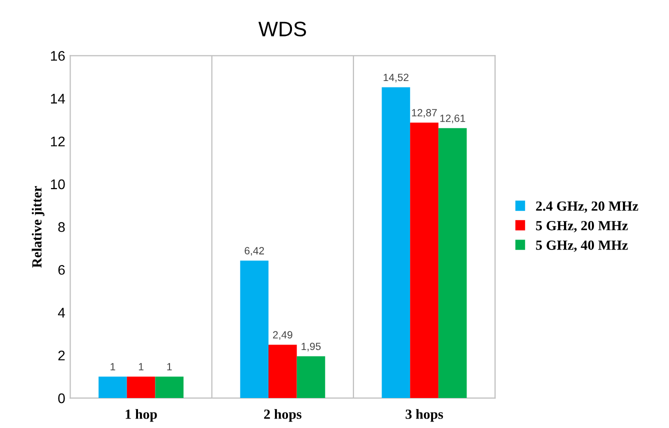 The width and height of the screenshot is (669, 428). Describe the element at coordinates (61, 269) in the screenshot. I see `y-tick-label: 6` at that location.